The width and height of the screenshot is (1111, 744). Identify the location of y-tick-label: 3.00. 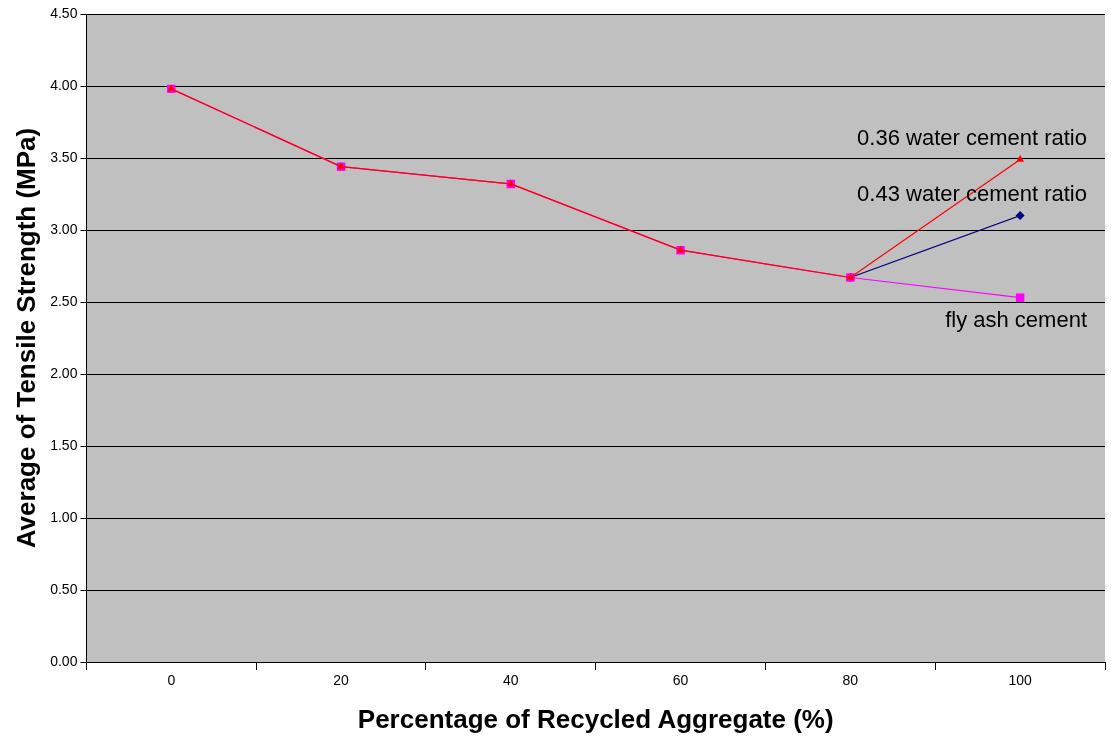
(64, 228).